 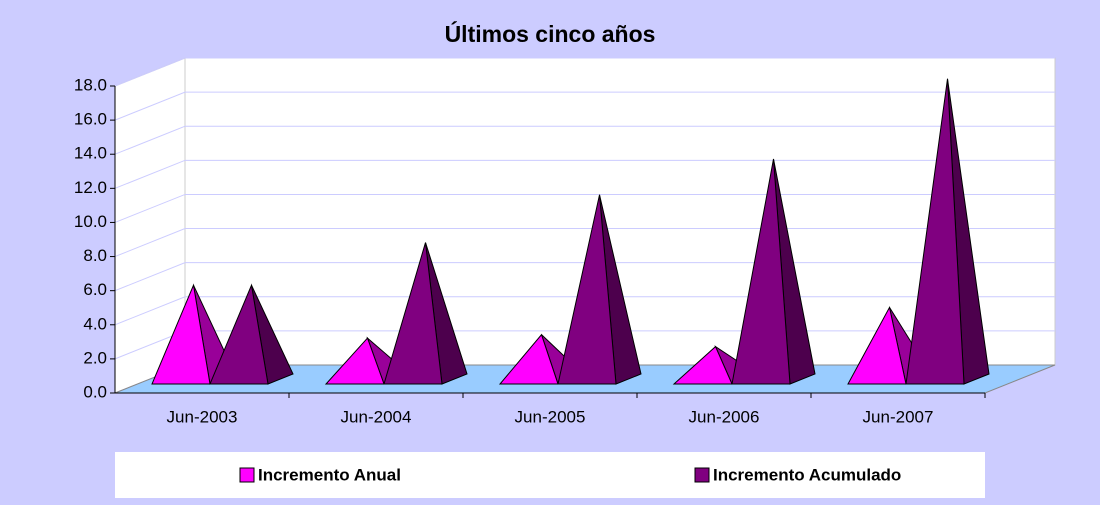 What do you see at coordinates (724, 416) in the screenshot?
I see `x-tick-label: Jun-2006` at bounding box center [724, 416].